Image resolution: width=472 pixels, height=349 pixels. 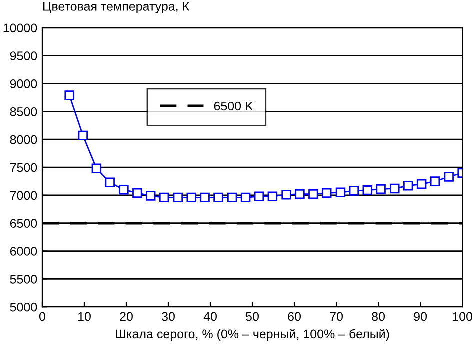 What do you see at coordinates (253, 335) in the screenshot?
I see `x-axis-title: Шкала серого, % (0% – черный, 100% – белый)` at bounding box center [253, 335].